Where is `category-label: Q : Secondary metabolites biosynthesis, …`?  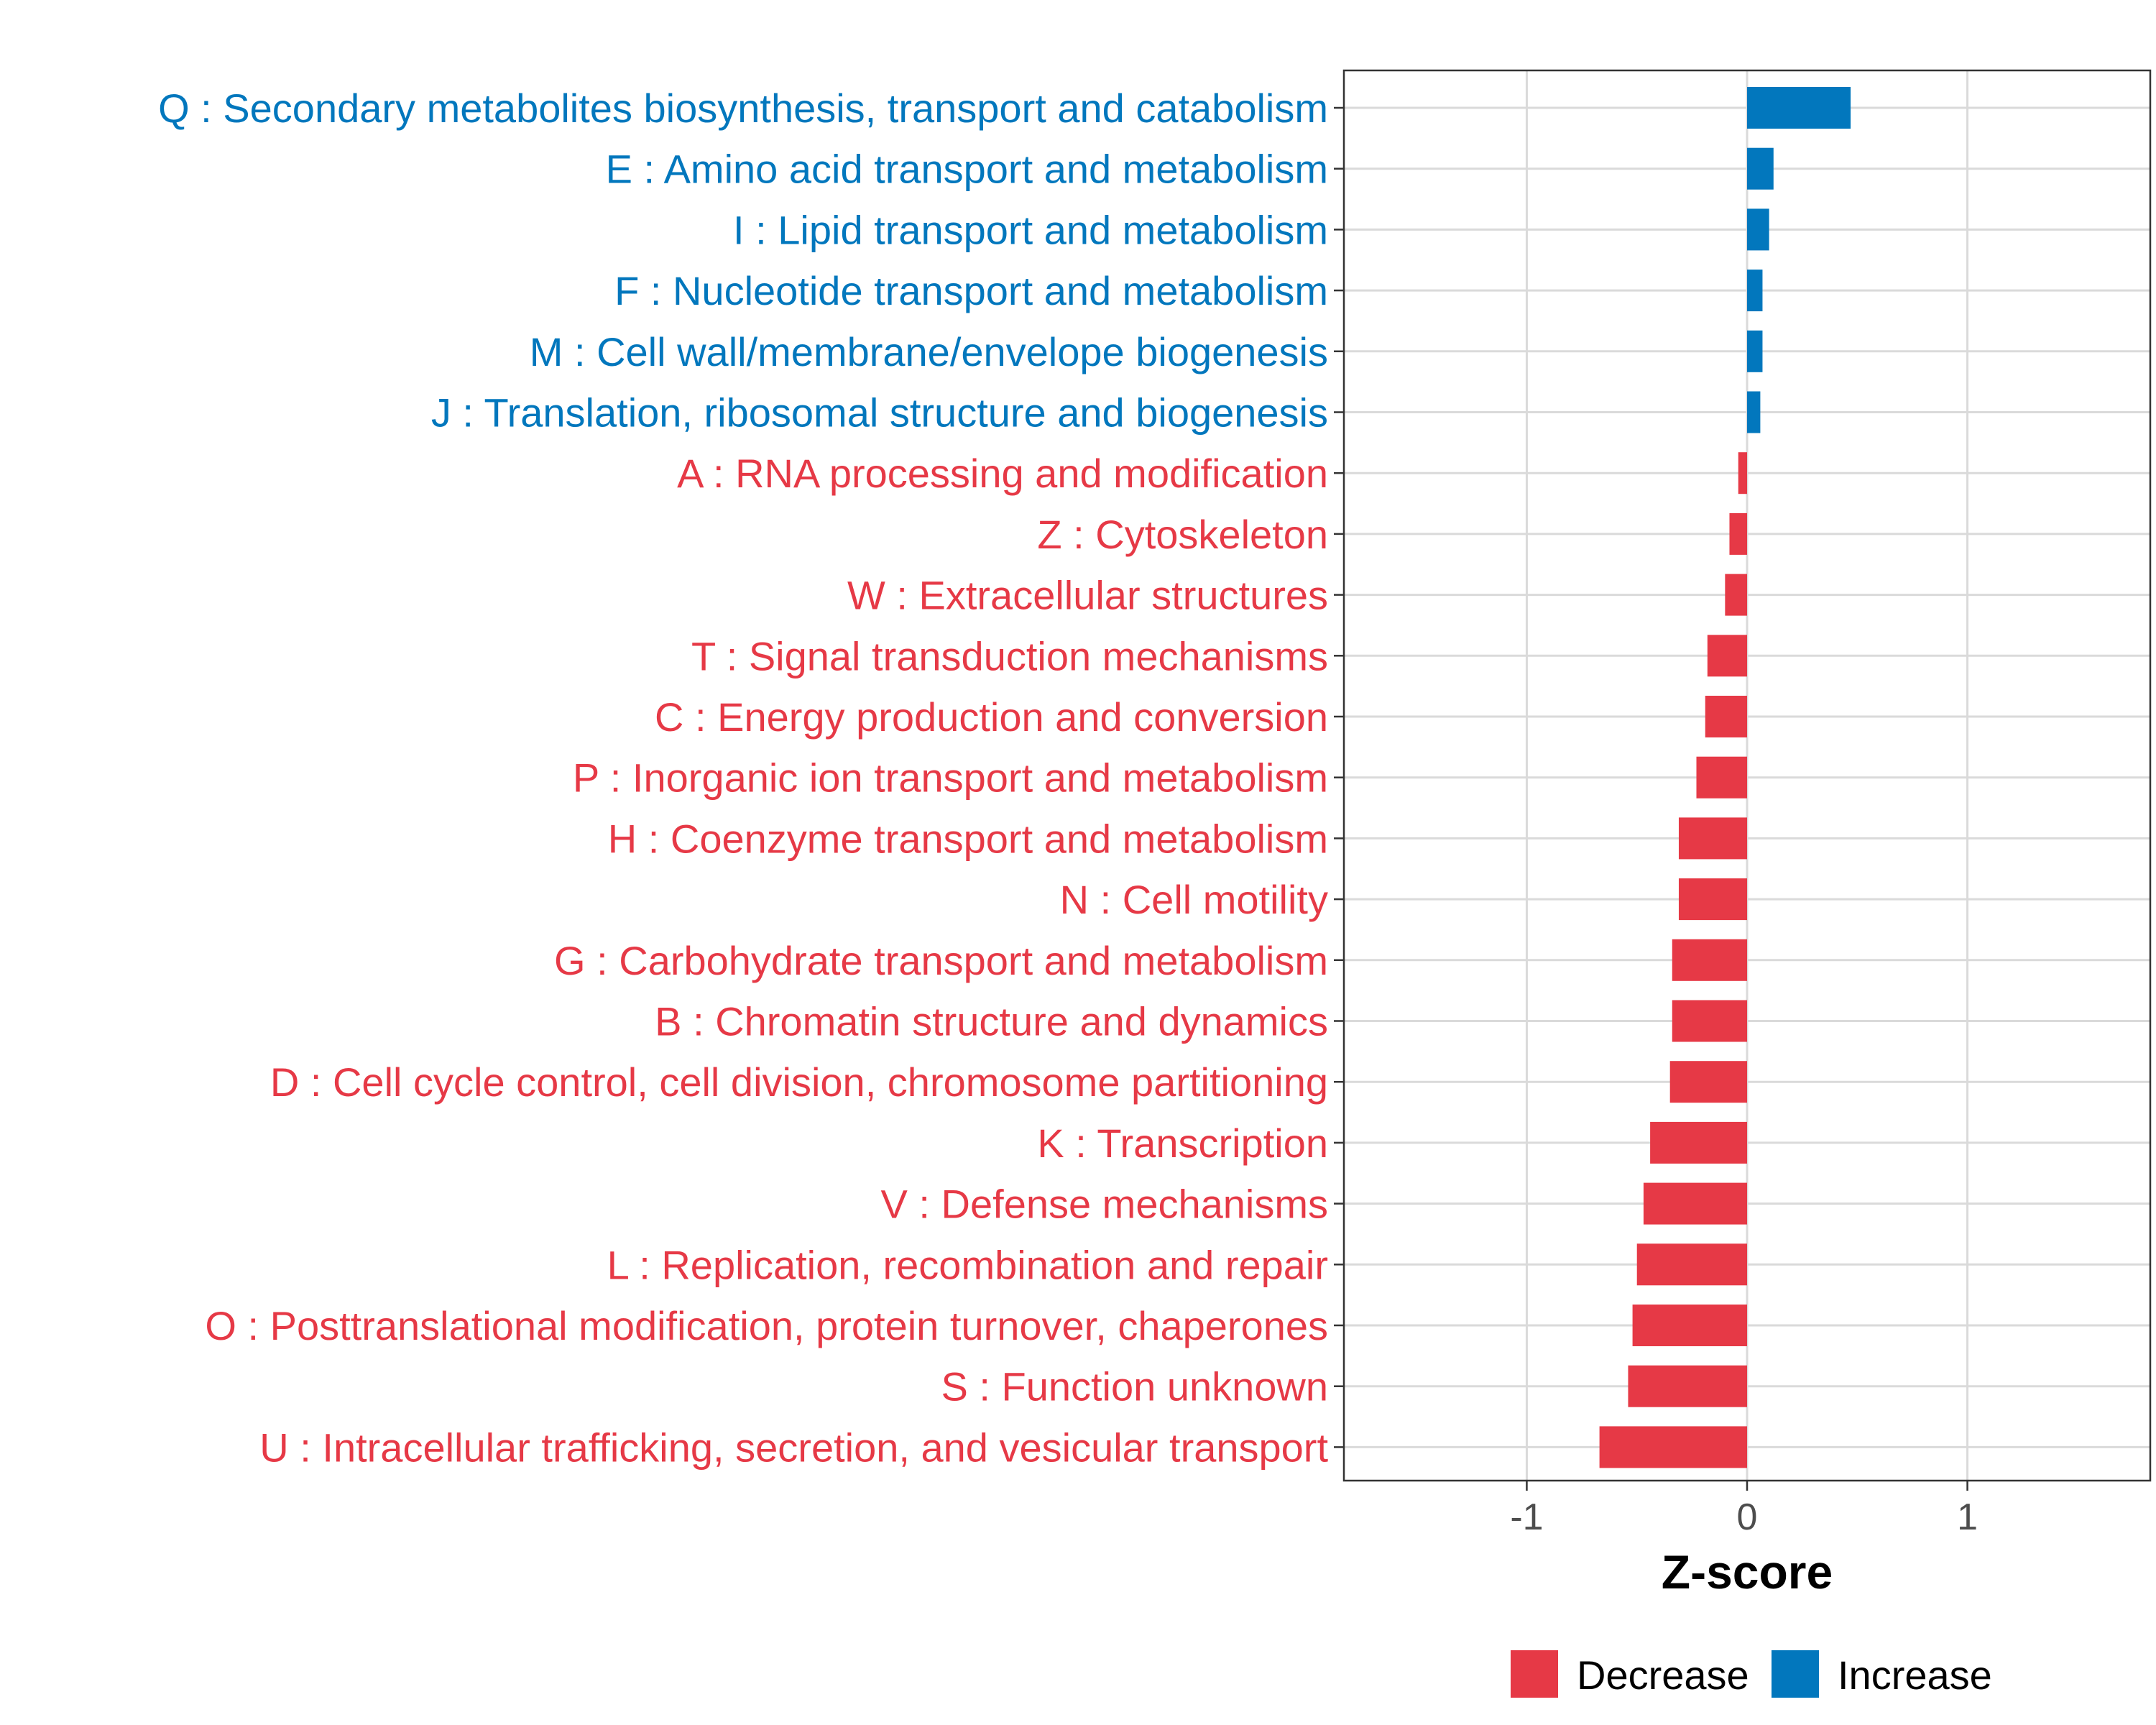 category-label: Q : Secondary metabolites biosynthesis, … is located at coordinates (743, 108).